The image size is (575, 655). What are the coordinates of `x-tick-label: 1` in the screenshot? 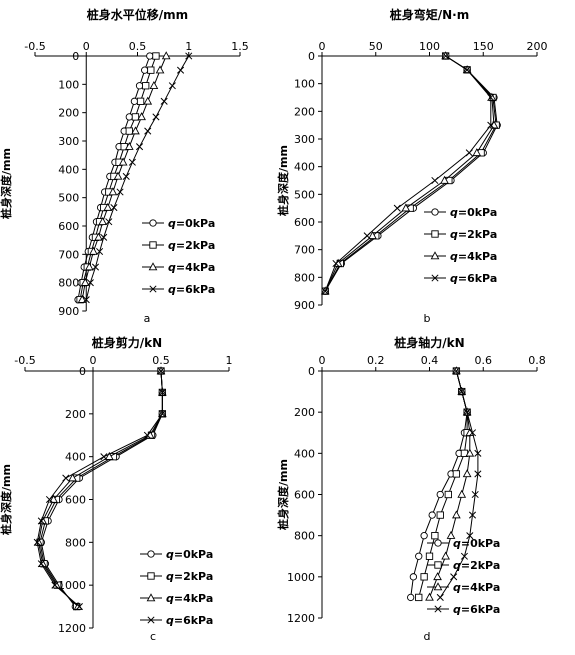 It's located at (229, 360).